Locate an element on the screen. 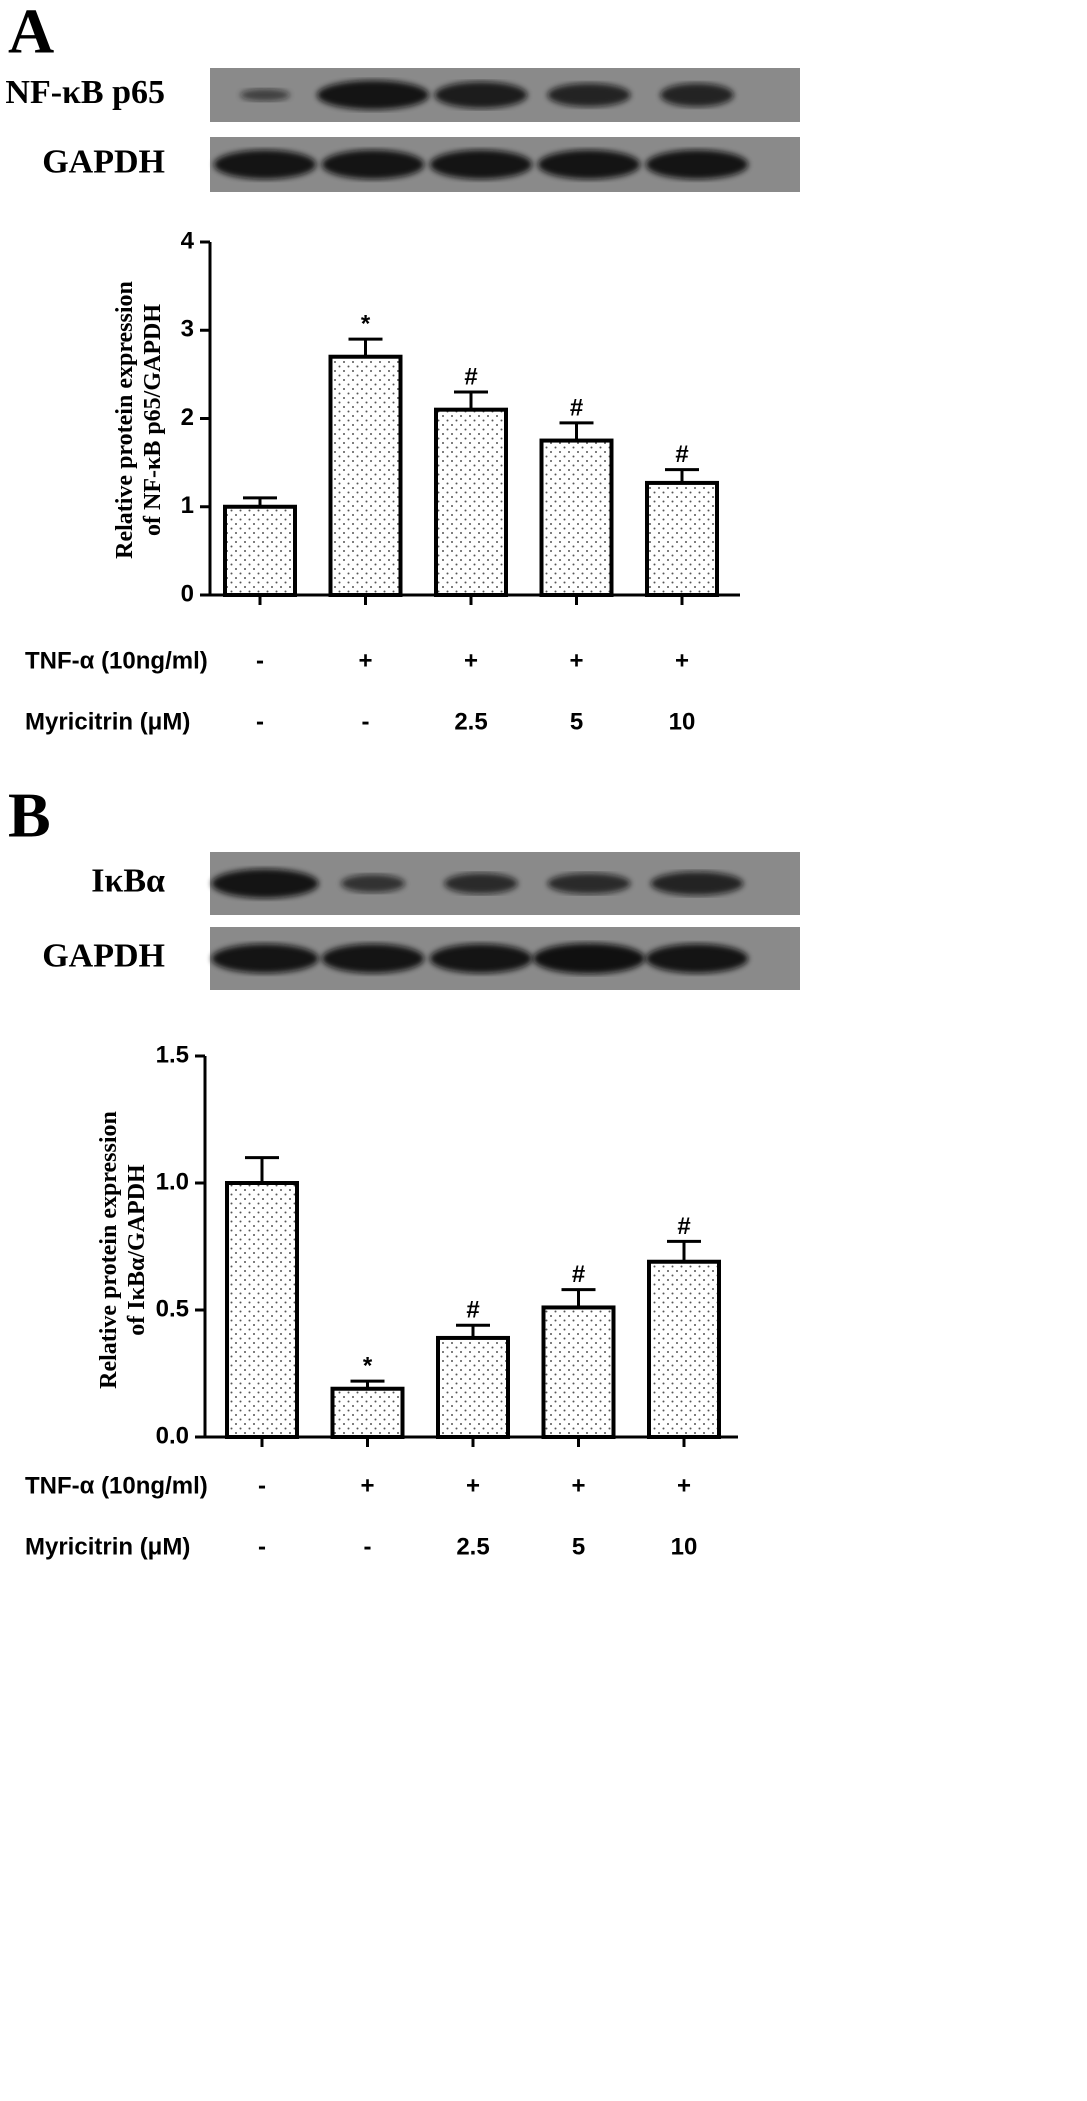 This screenshot has height=2101, width=1087. y-tick-label: 0.0 is located at coordinates (172, 1435).